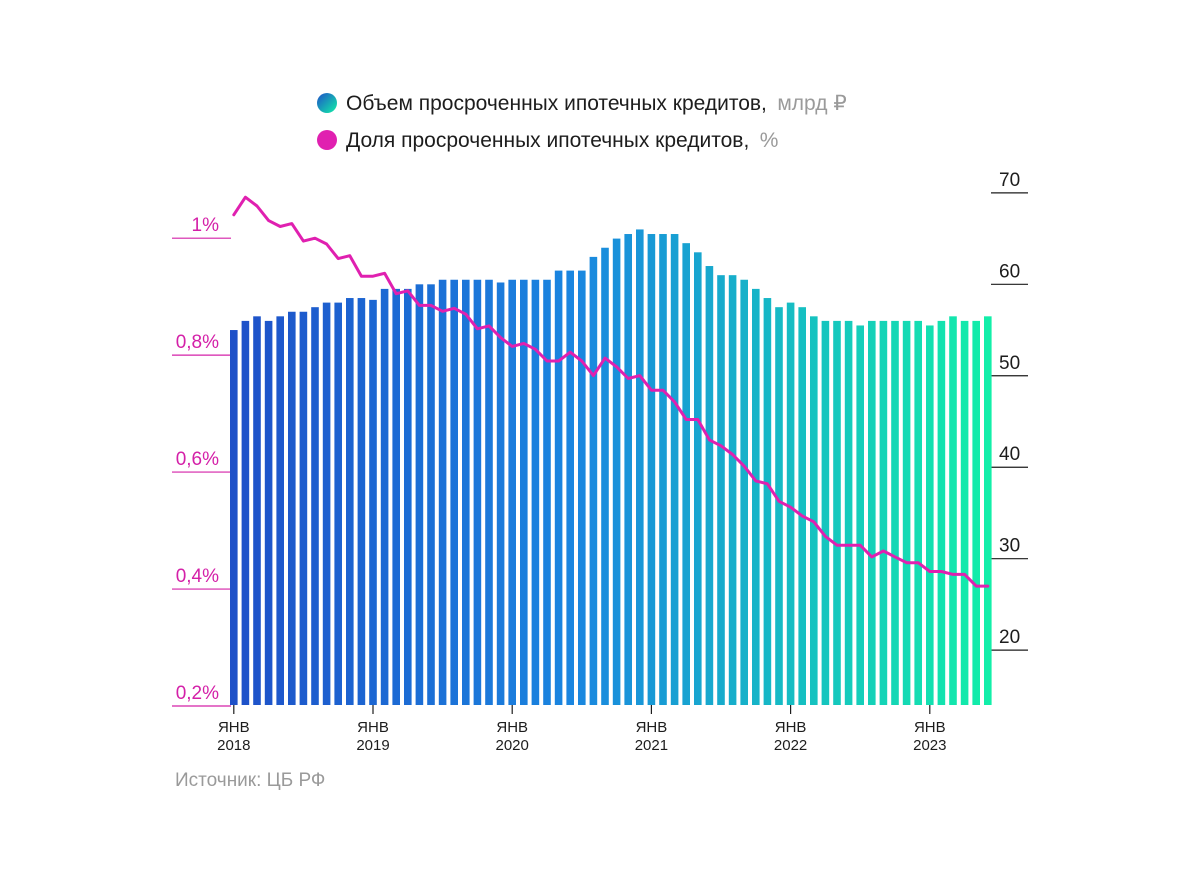 The width and height of the screenshot is (1200, 887). I want to click on right-tick-label: 30, so click(1009, 546).